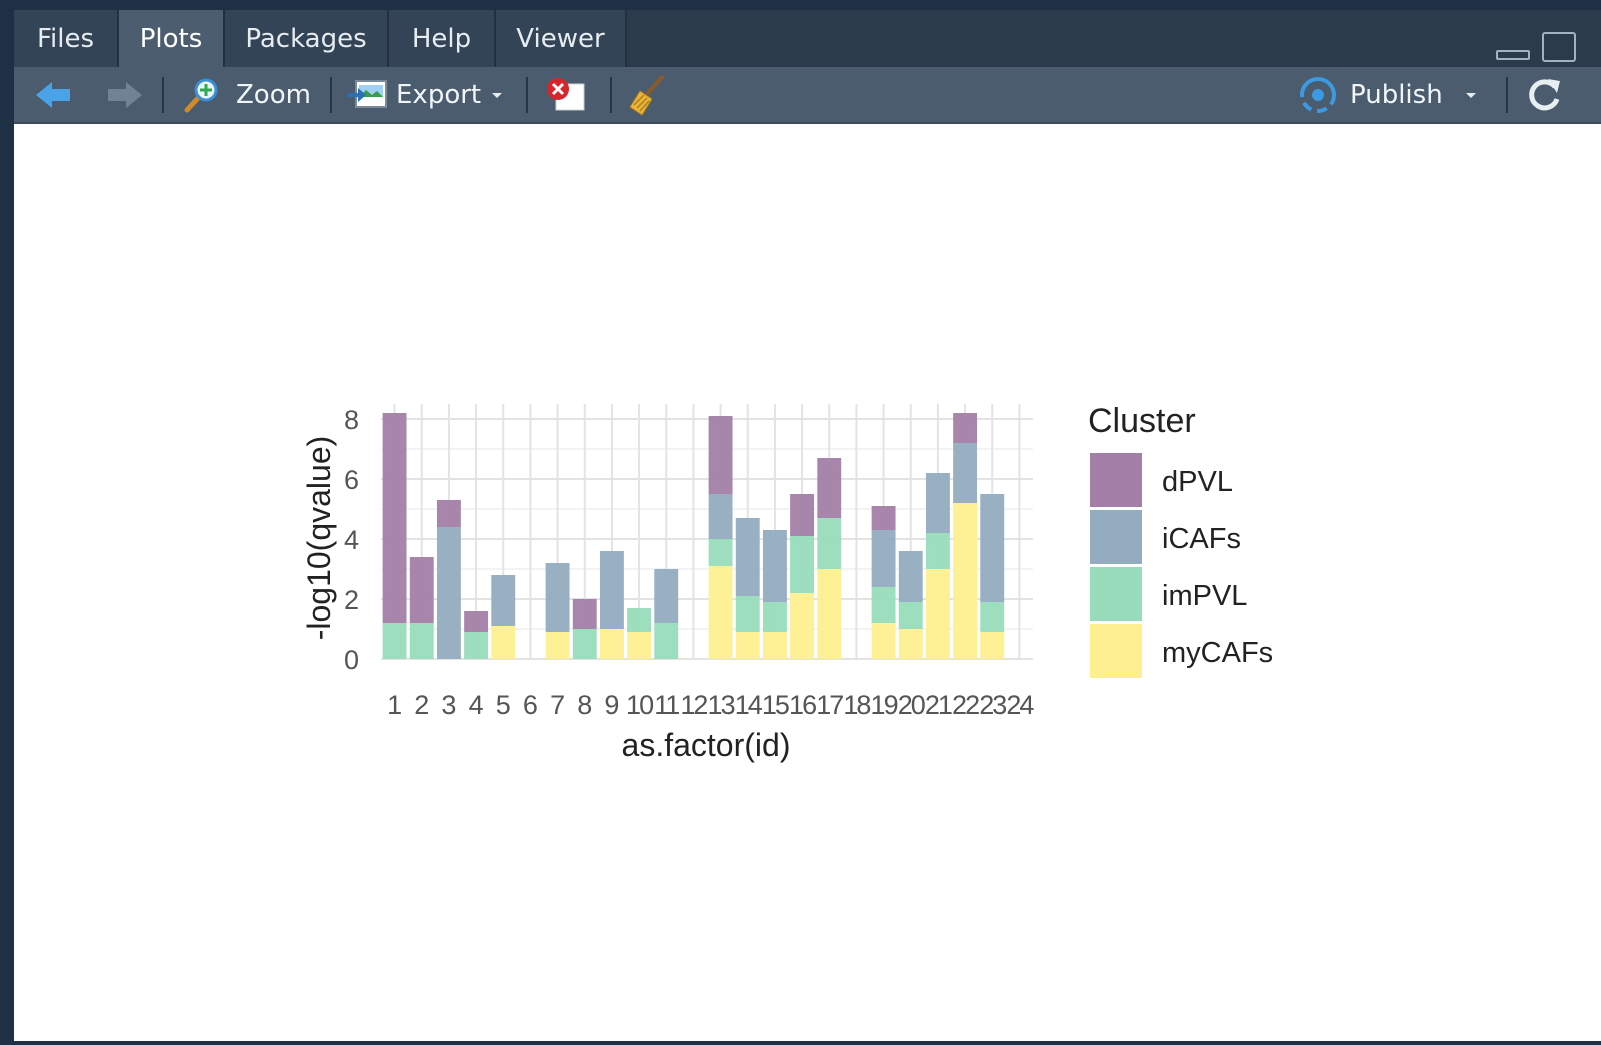 The height and width of the screenshot is (1045, 1601). What do you see at coordinates (706, 745) in the screenshot?
I see `x-axis-label: as.factor(id)` at bounding box center [706, 745].